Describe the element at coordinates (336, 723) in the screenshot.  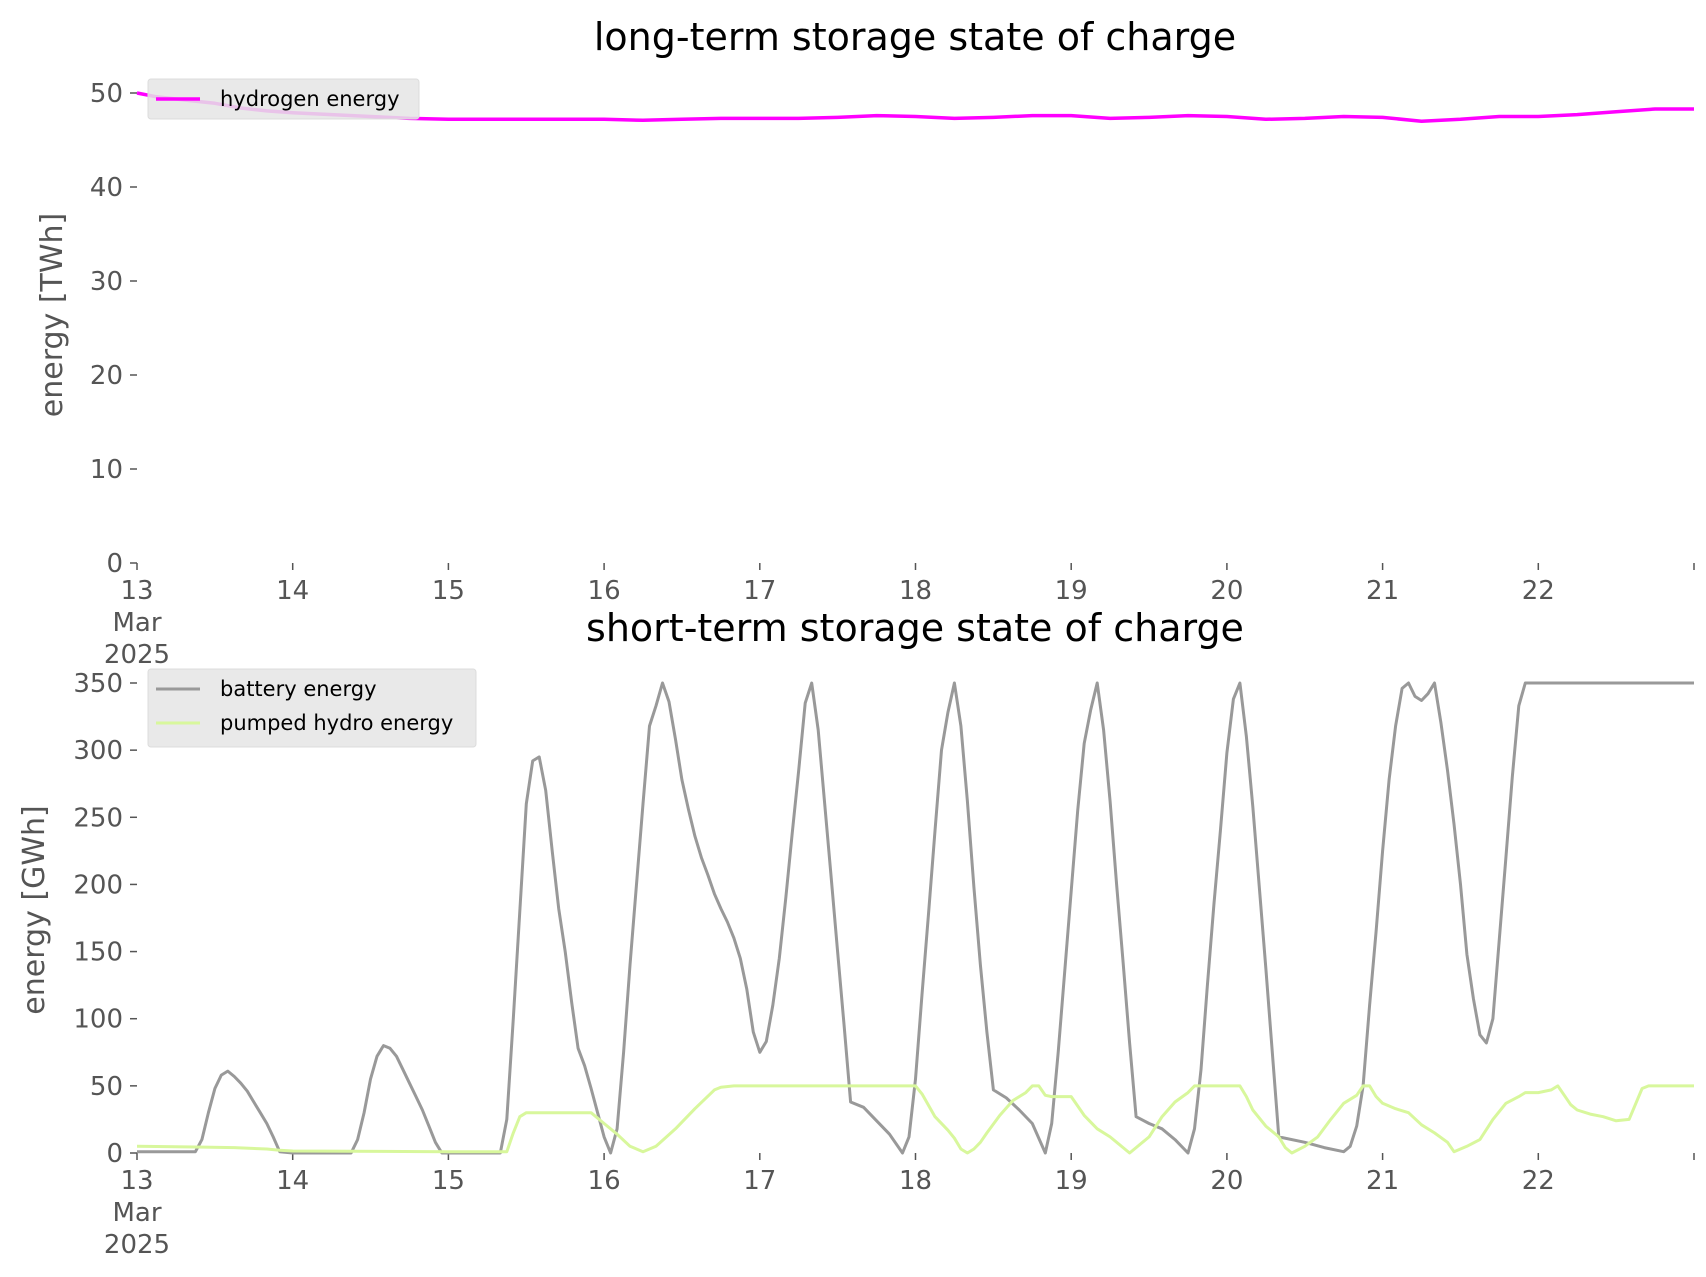
I see `legend-label: pumped hydro energy` at that location.